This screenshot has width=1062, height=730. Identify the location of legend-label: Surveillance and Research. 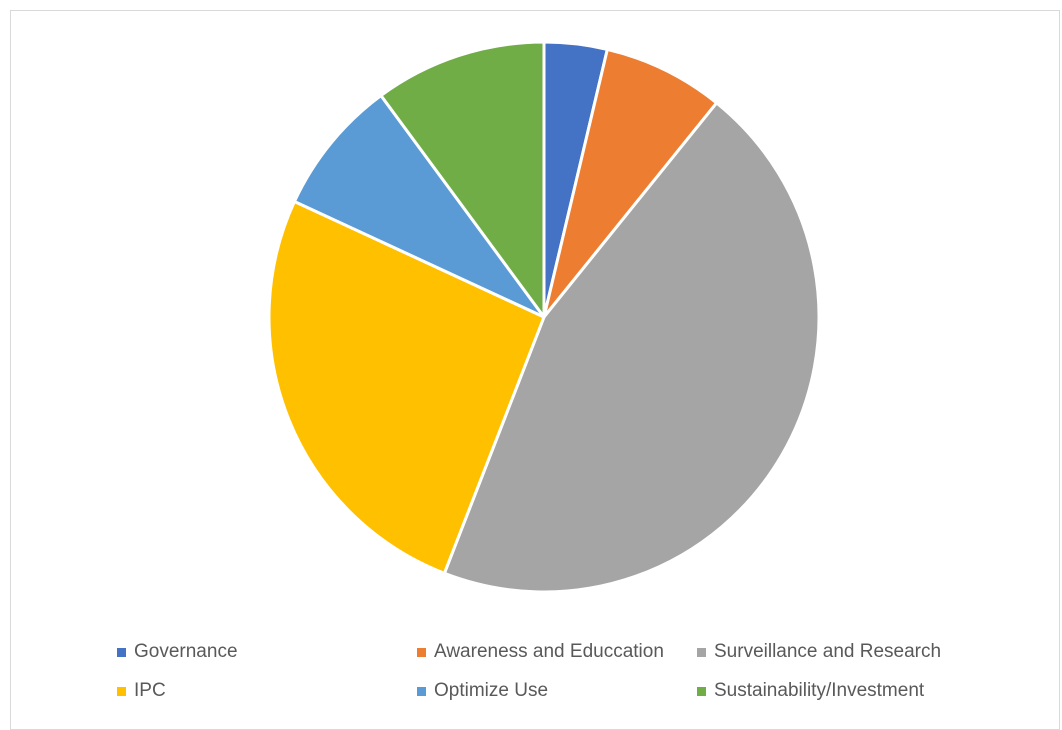
(828, 651).